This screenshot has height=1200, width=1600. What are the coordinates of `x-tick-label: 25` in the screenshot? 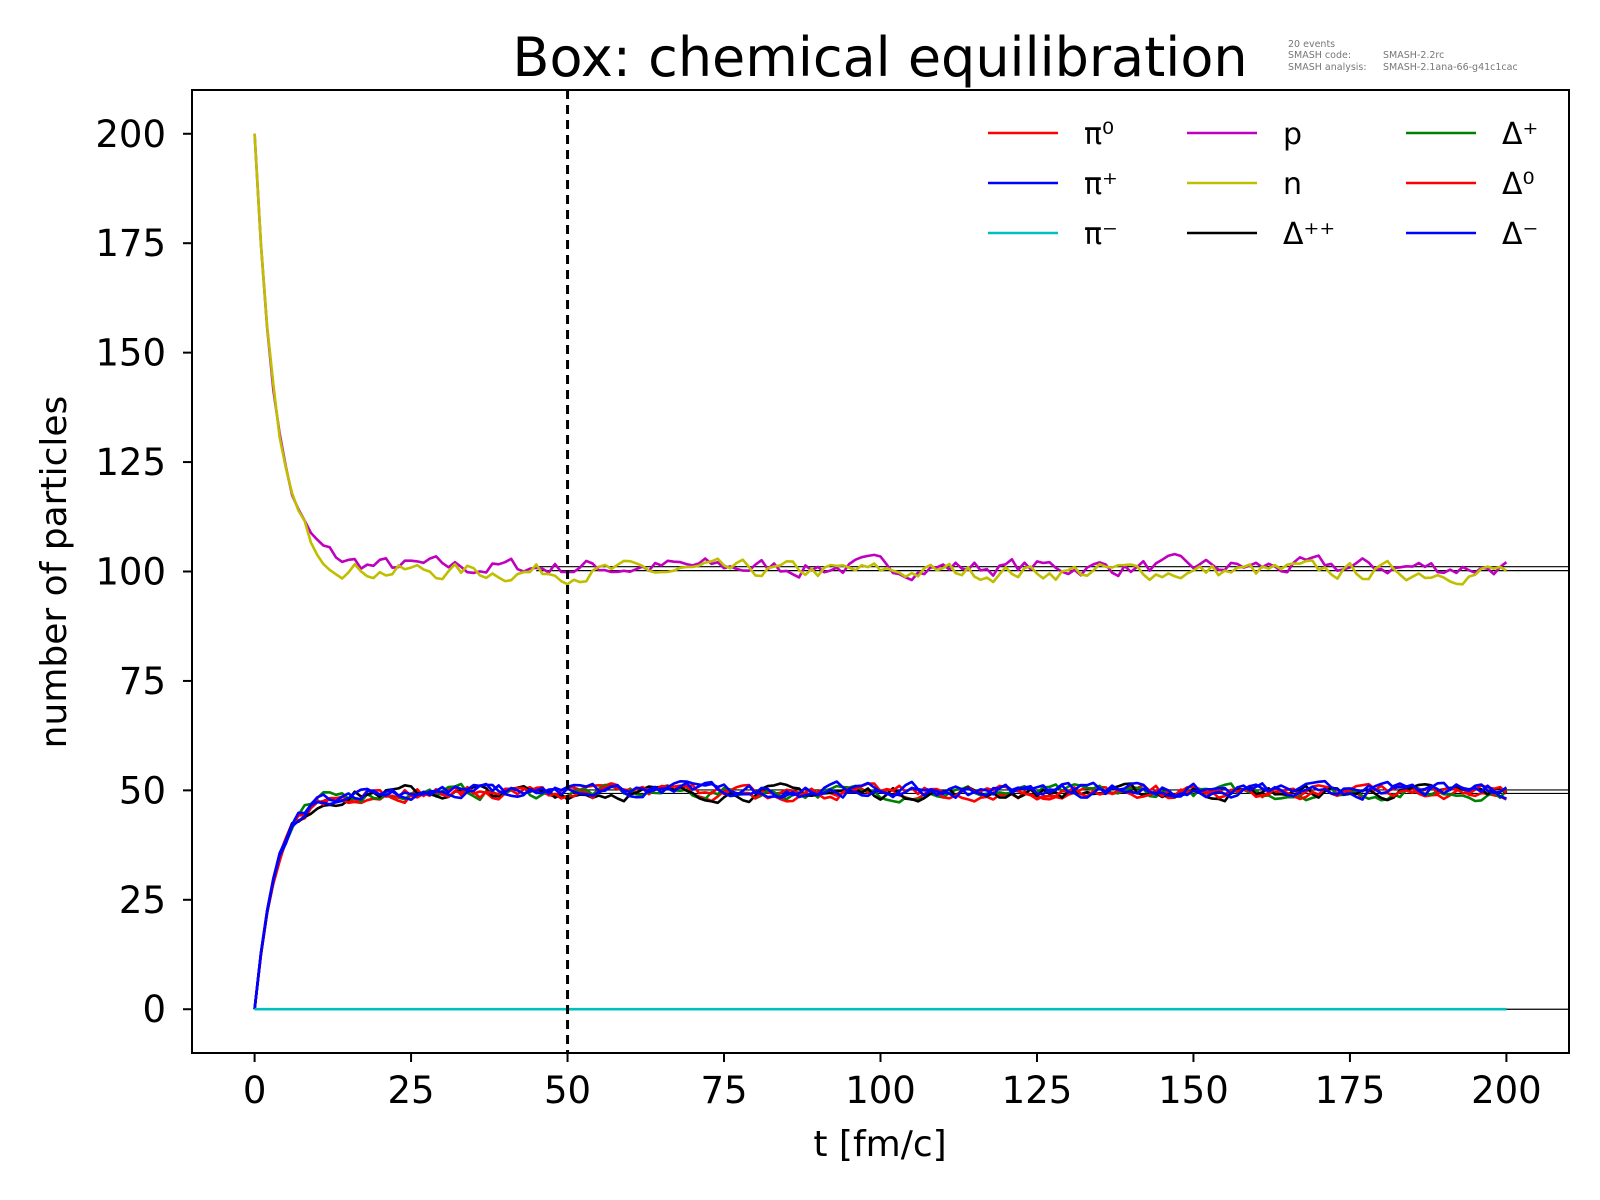 It's located at (411, 1090).